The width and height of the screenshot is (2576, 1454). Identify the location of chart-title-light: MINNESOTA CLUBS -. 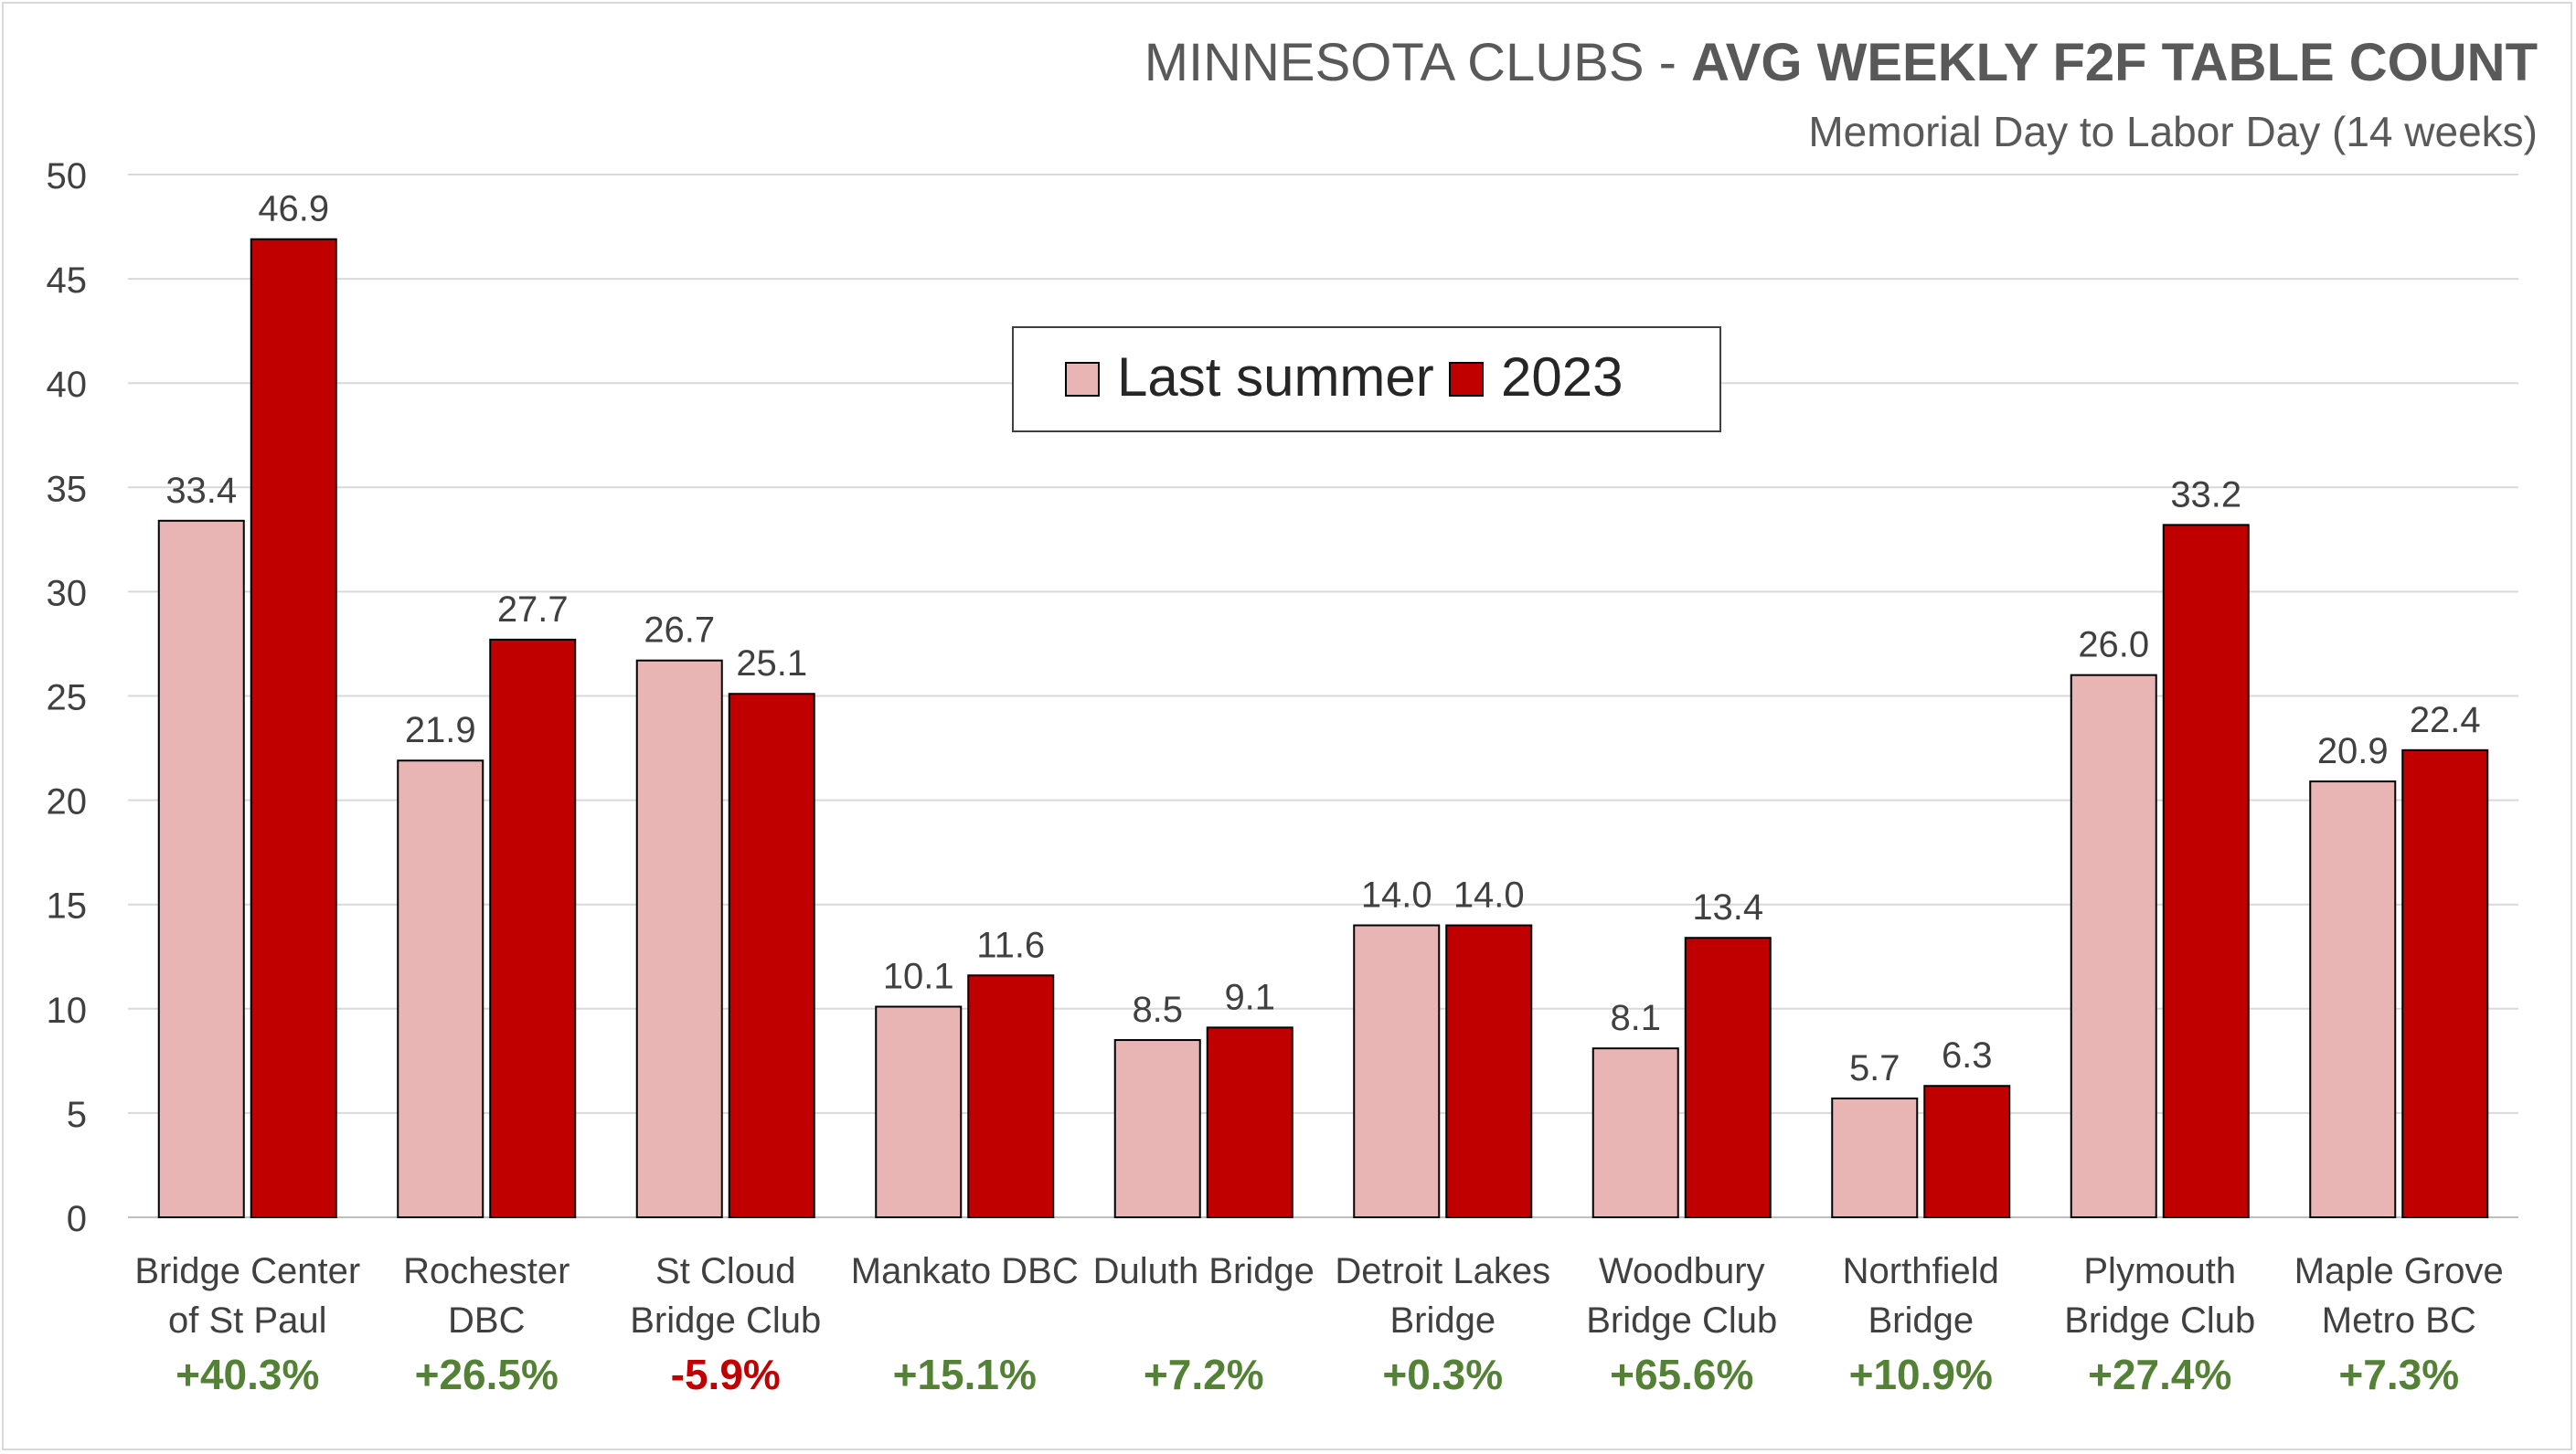
(1417, 62).